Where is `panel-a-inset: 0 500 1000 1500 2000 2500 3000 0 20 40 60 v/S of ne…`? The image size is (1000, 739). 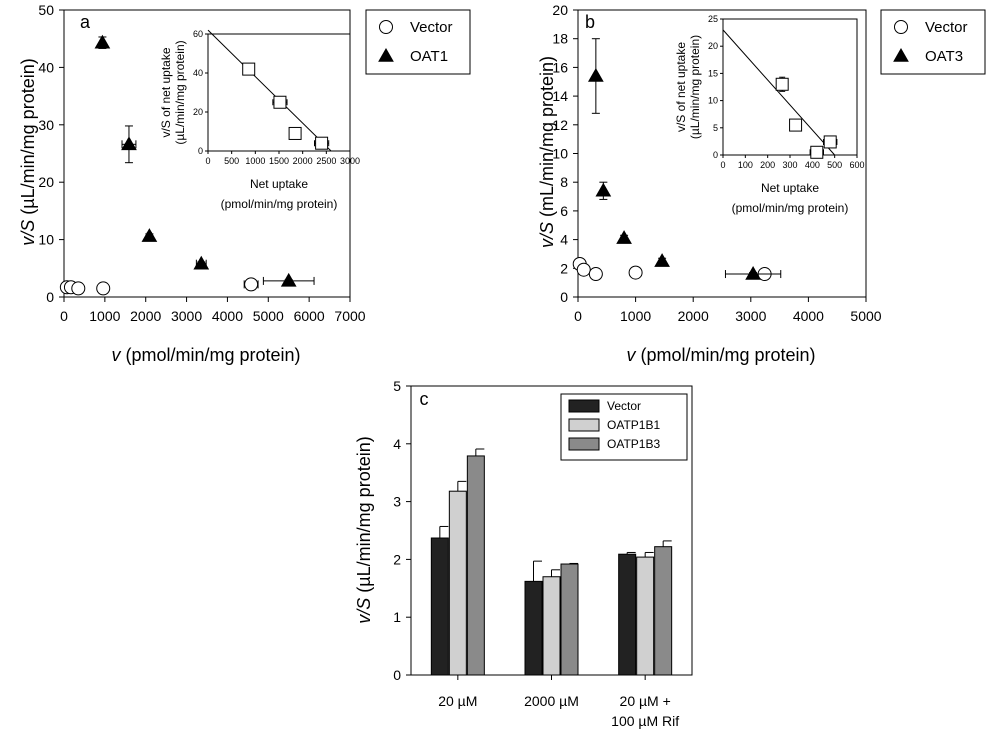 panel-a-inset: 0 500 1000 1500 2000 2500 3000 0 20 40 60 v/S of ne… is located at coordinates (259, 120).